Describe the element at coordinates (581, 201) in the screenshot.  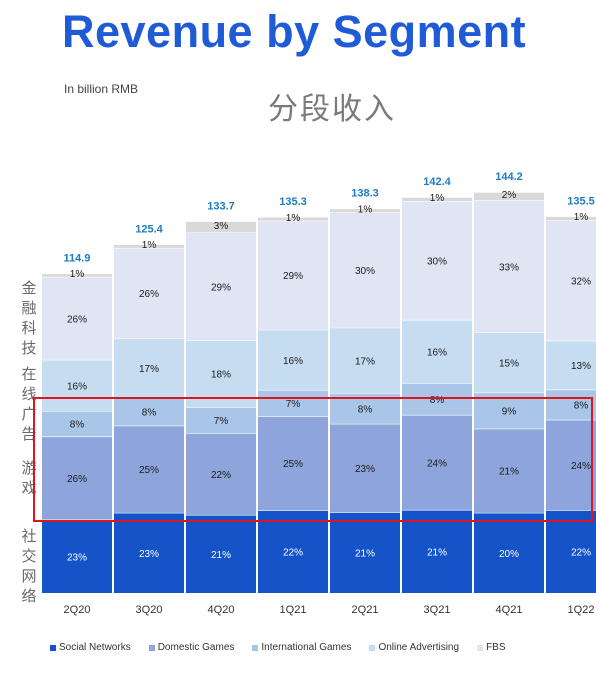
I see `total-label: 135.5` at that location.